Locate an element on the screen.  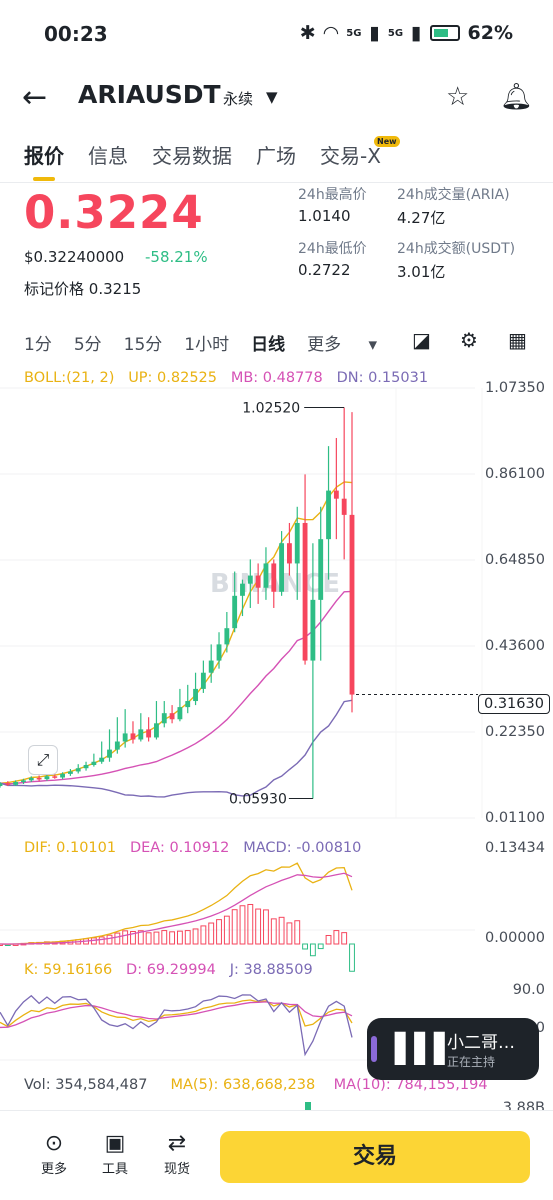
price-axis-label: 1.07350 is located at coordinates (515, 388).